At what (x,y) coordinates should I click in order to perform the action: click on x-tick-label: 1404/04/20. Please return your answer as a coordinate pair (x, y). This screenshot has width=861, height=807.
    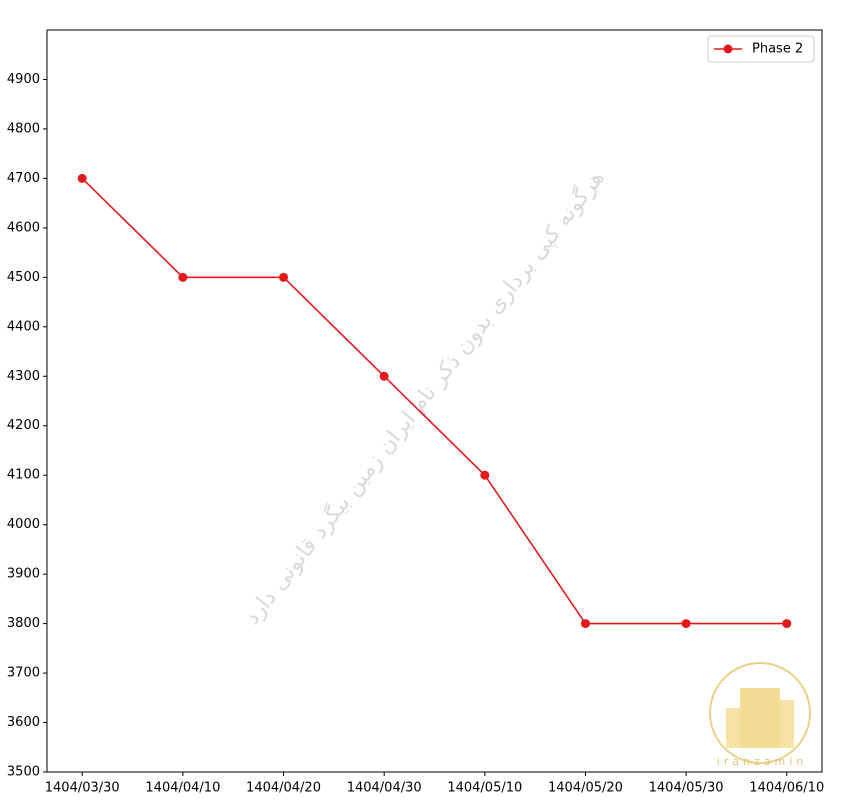
    Looking at the image, I should click on (283, 788).